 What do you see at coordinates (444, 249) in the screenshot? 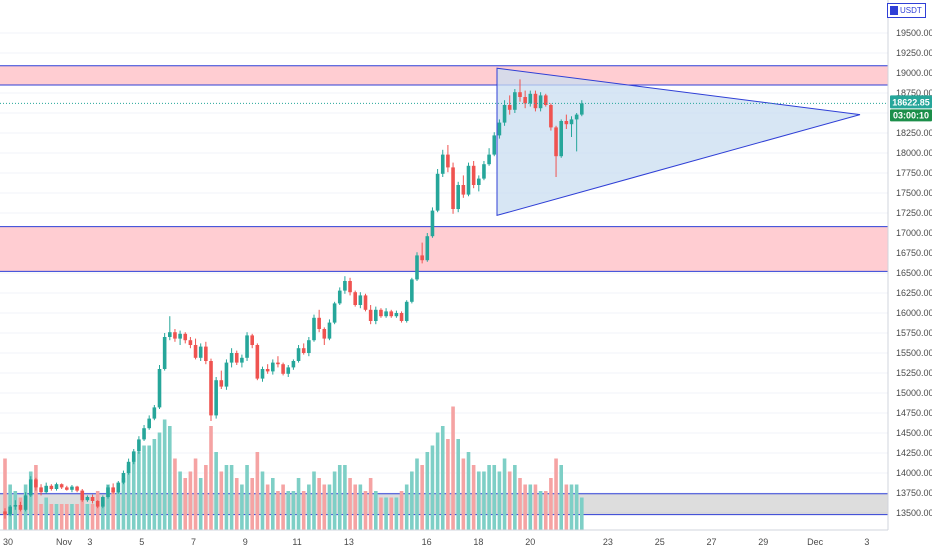
I see `price-zone` at bounding box center [444, 249].